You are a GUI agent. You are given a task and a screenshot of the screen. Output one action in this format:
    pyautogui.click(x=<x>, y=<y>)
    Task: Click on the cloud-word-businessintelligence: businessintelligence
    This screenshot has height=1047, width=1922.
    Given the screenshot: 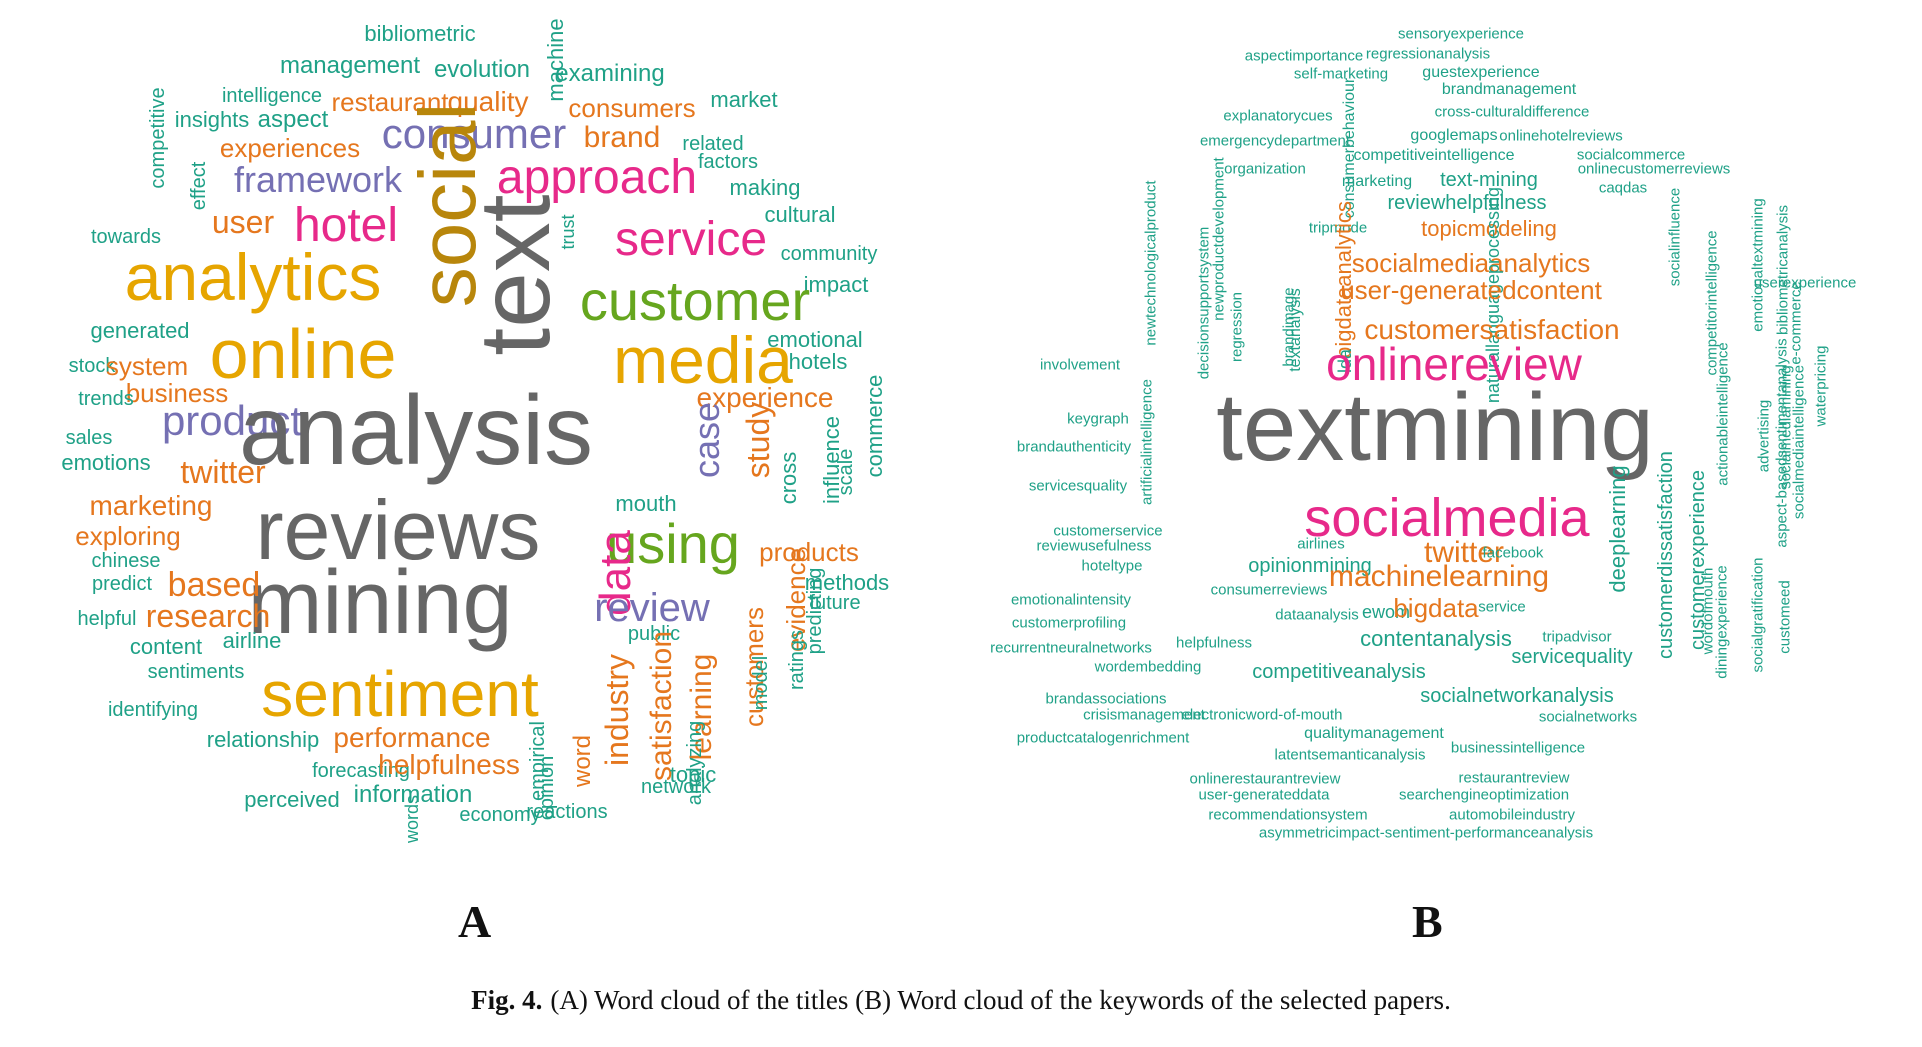 What is the action you would take?
    pyautogui.click(x=1518, y=748)
    